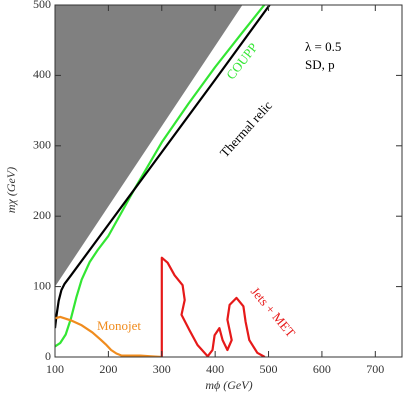 The width and height of the screenshot is (403, 403). I want to click on x-axis-label: mϕ (GeV), so click(228, 385).